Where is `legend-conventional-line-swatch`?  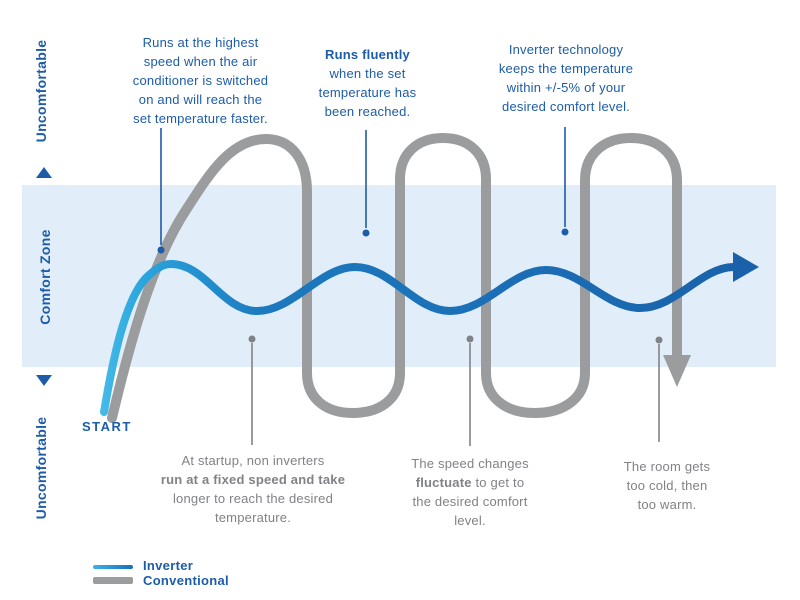 legend-conventional-line-swatch is located at coordinates (113, 580).